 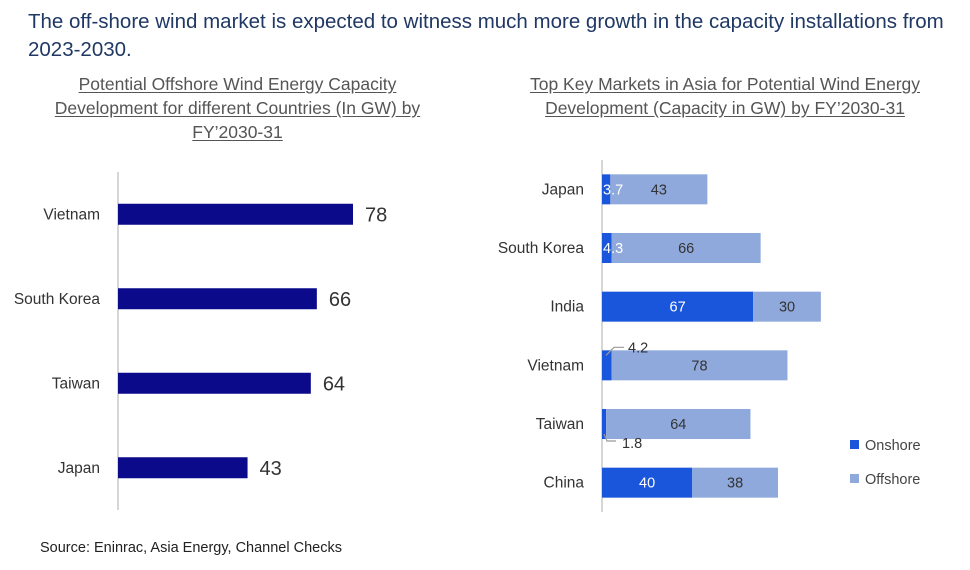 What do you see at coordinates (541, 248) in the screenshot?
I see `right-category-label: South Korea` at bounding box center [541, 248].